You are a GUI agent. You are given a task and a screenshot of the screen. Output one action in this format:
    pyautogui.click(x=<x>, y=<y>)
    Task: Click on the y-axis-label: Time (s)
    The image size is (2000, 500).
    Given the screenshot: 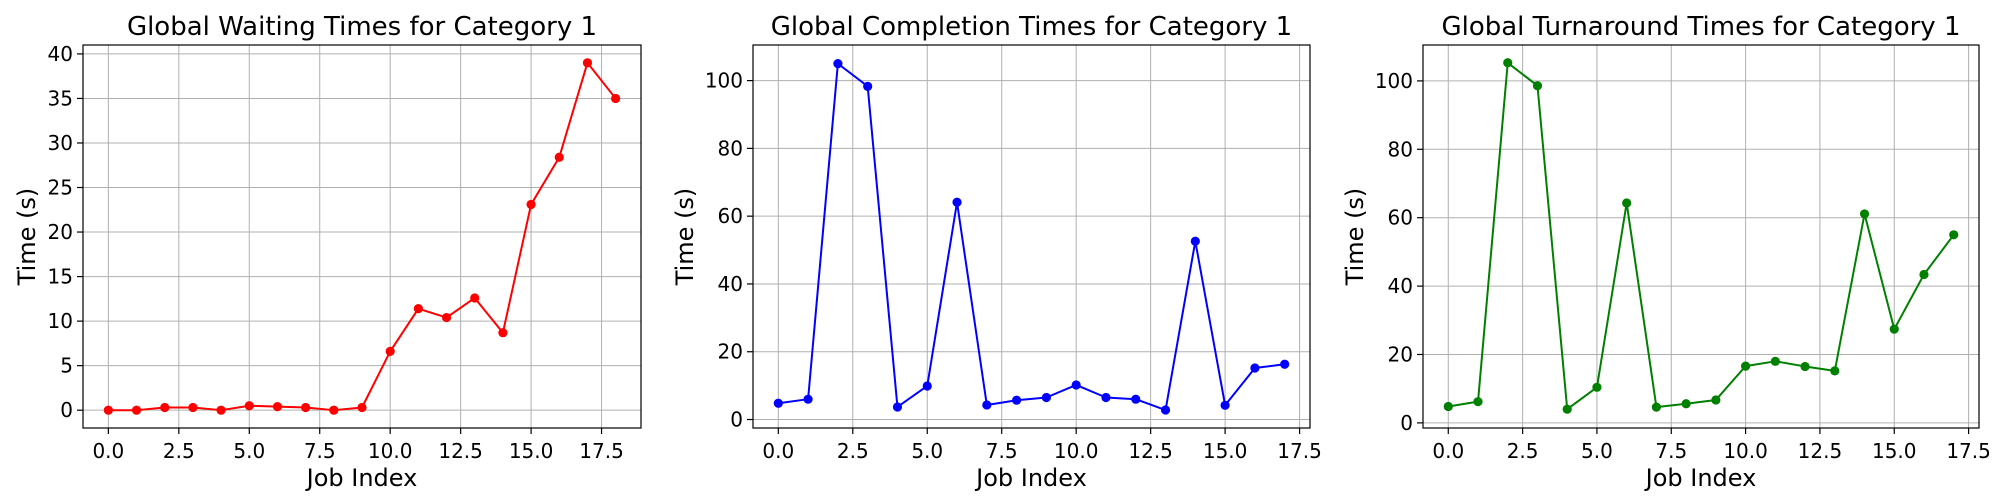 What is the action you would take?
    pyautogui.click(x=27, y=237)
    